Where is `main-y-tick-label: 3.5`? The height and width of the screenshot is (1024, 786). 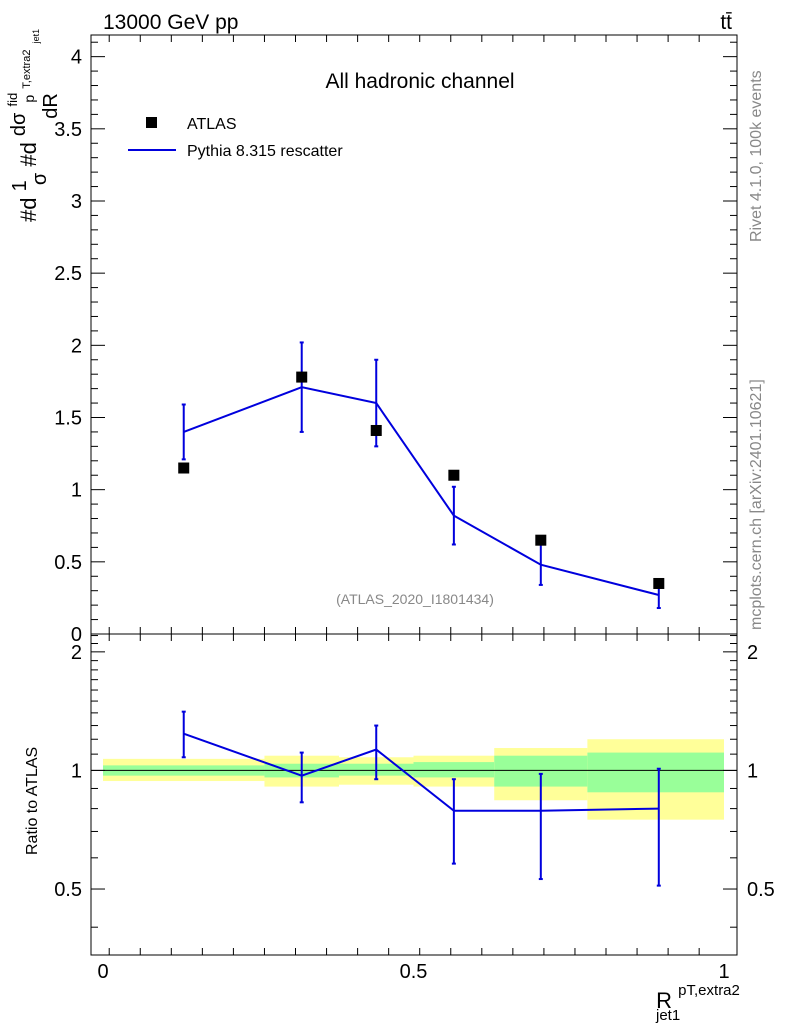
main-y-tick-label: 3.5 is located at coordinates (68, 130).